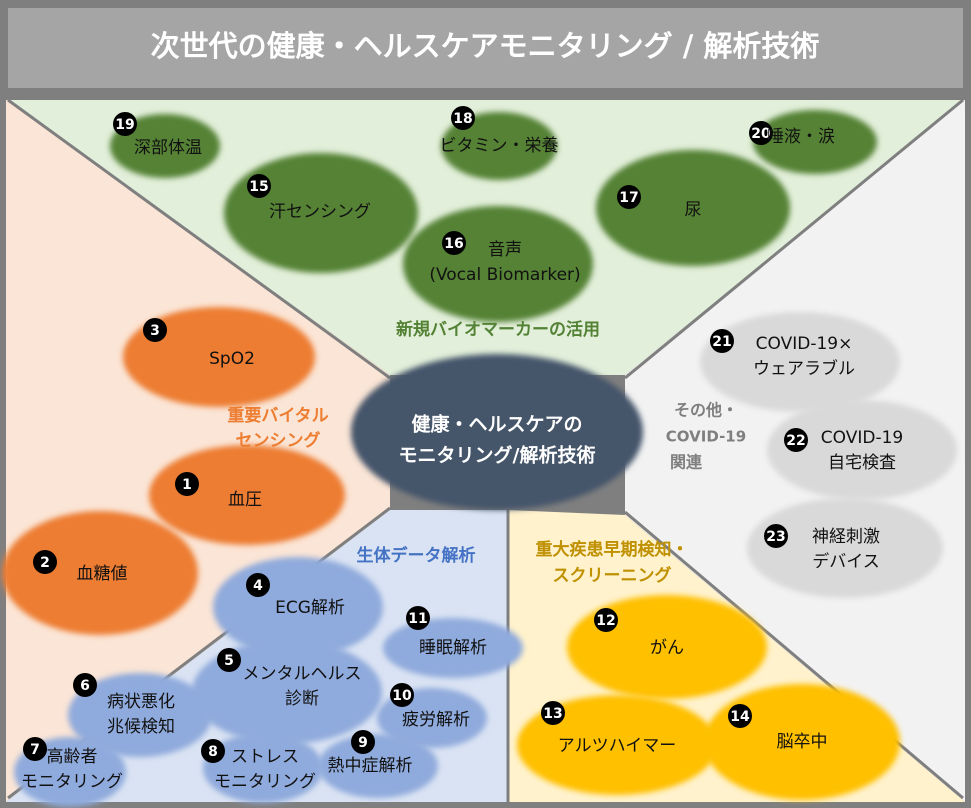 This screenshot has height=808, width=971. I want to click on category-other-line1: その他・, so click(706, 410).